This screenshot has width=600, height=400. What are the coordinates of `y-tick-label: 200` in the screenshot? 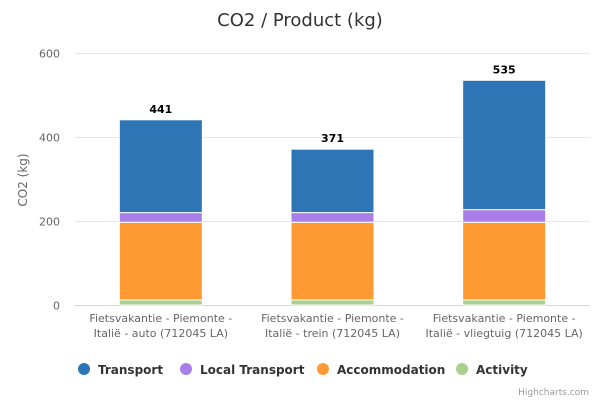 It's located at (49, 222).